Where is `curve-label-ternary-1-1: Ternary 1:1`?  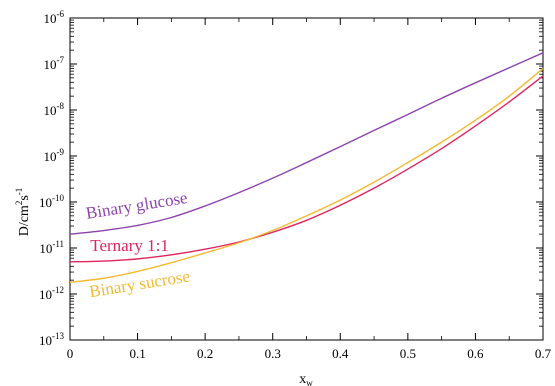
curve-label-ternary-1-1: Ternary 1:1 is located at coordinates (129, 245).